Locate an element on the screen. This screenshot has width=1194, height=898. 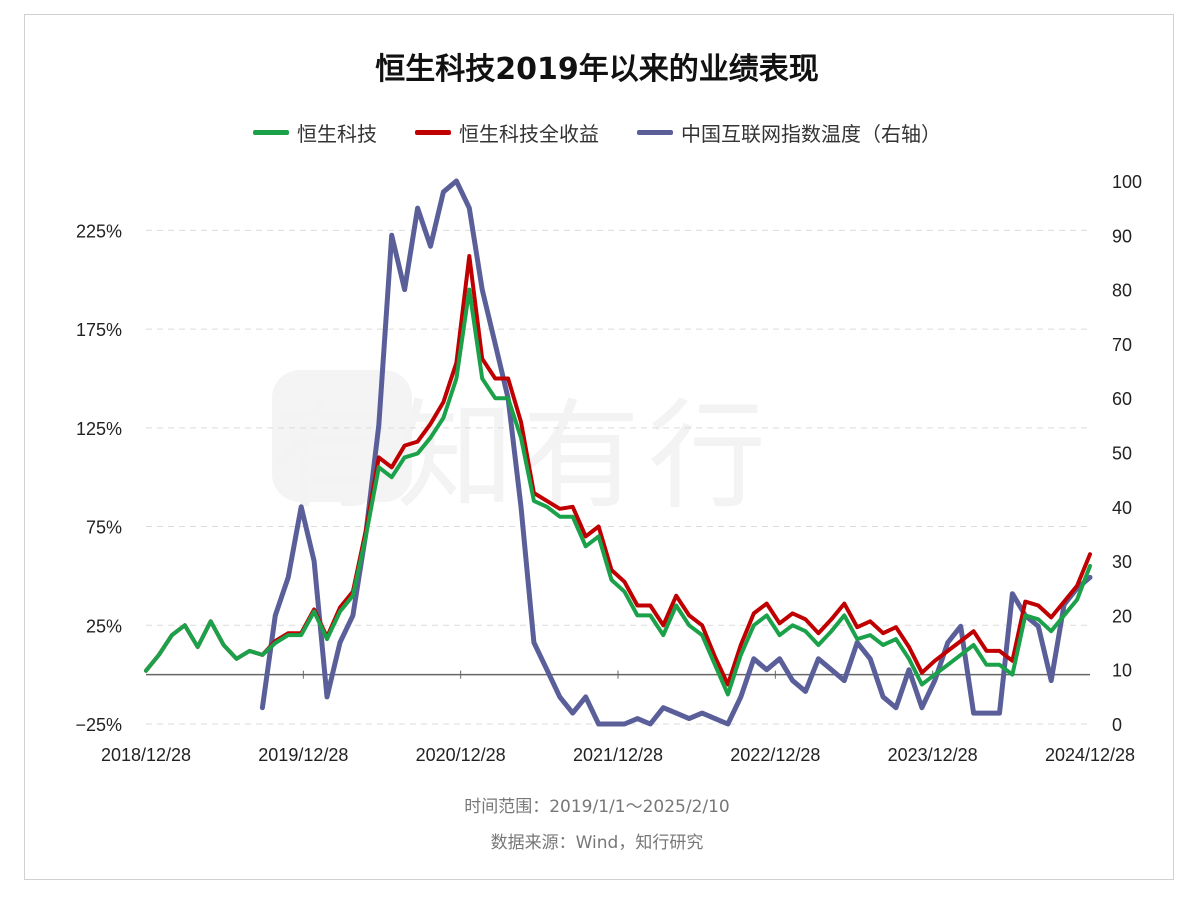
legend-item-hstech-total-return: 恒生科技全收益 is located at coordinates (507, 132).